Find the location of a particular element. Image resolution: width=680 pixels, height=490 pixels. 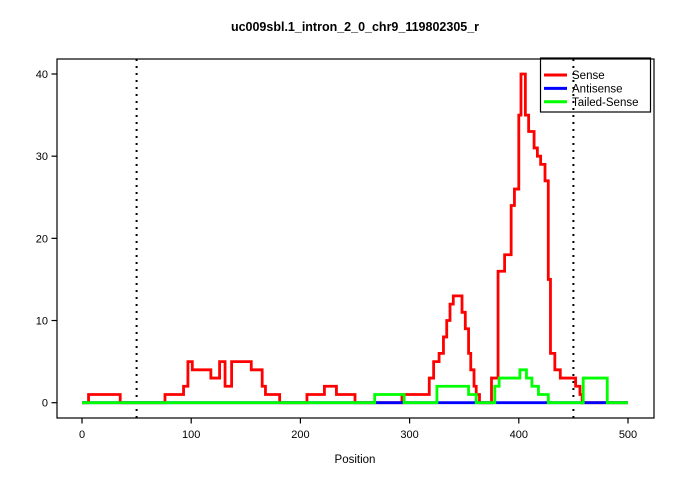

x-tick-label: 300 is located at coordinates (409, 435).